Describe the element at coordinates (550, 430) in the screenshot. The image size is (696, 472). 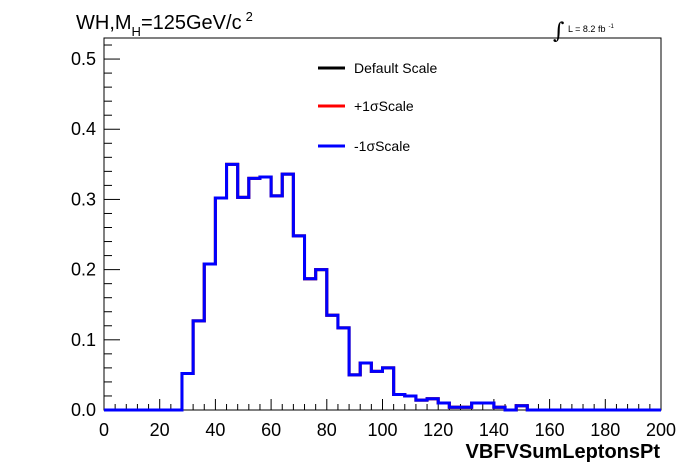
I see `x-tick-label: 160` at that location.